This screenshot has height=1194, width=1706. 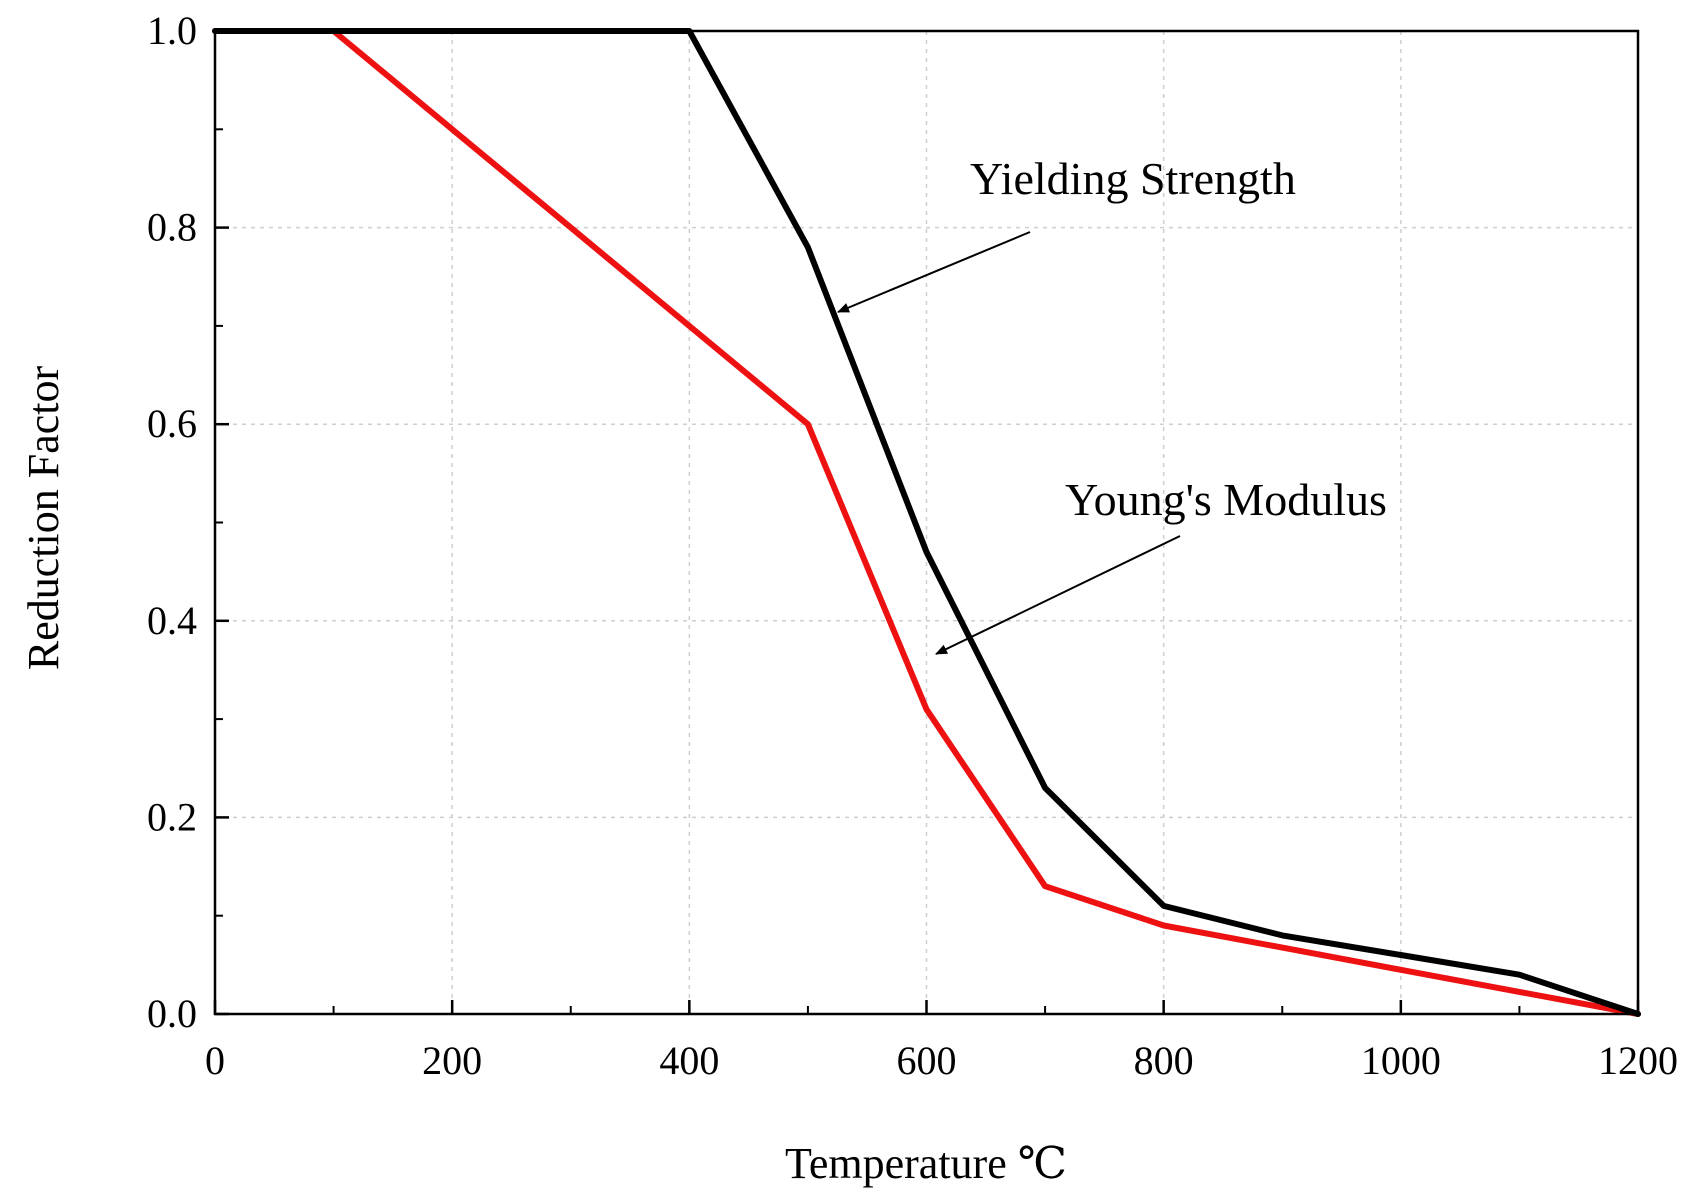 What do you see at coordinates (172, 620) in the screenshot?
I see `y-tick-label: 0.4` at bounding box center [172, 620].